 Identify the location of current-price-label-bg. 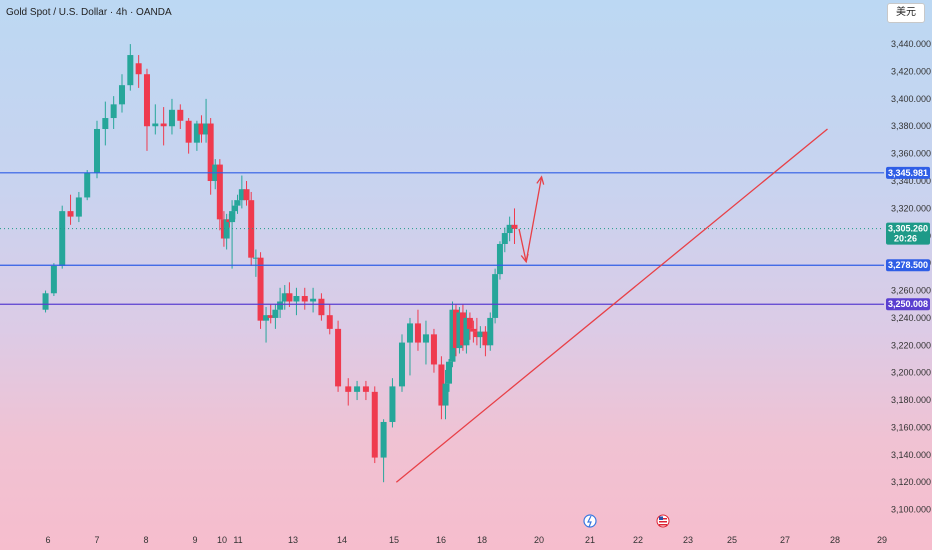
(908, 233).